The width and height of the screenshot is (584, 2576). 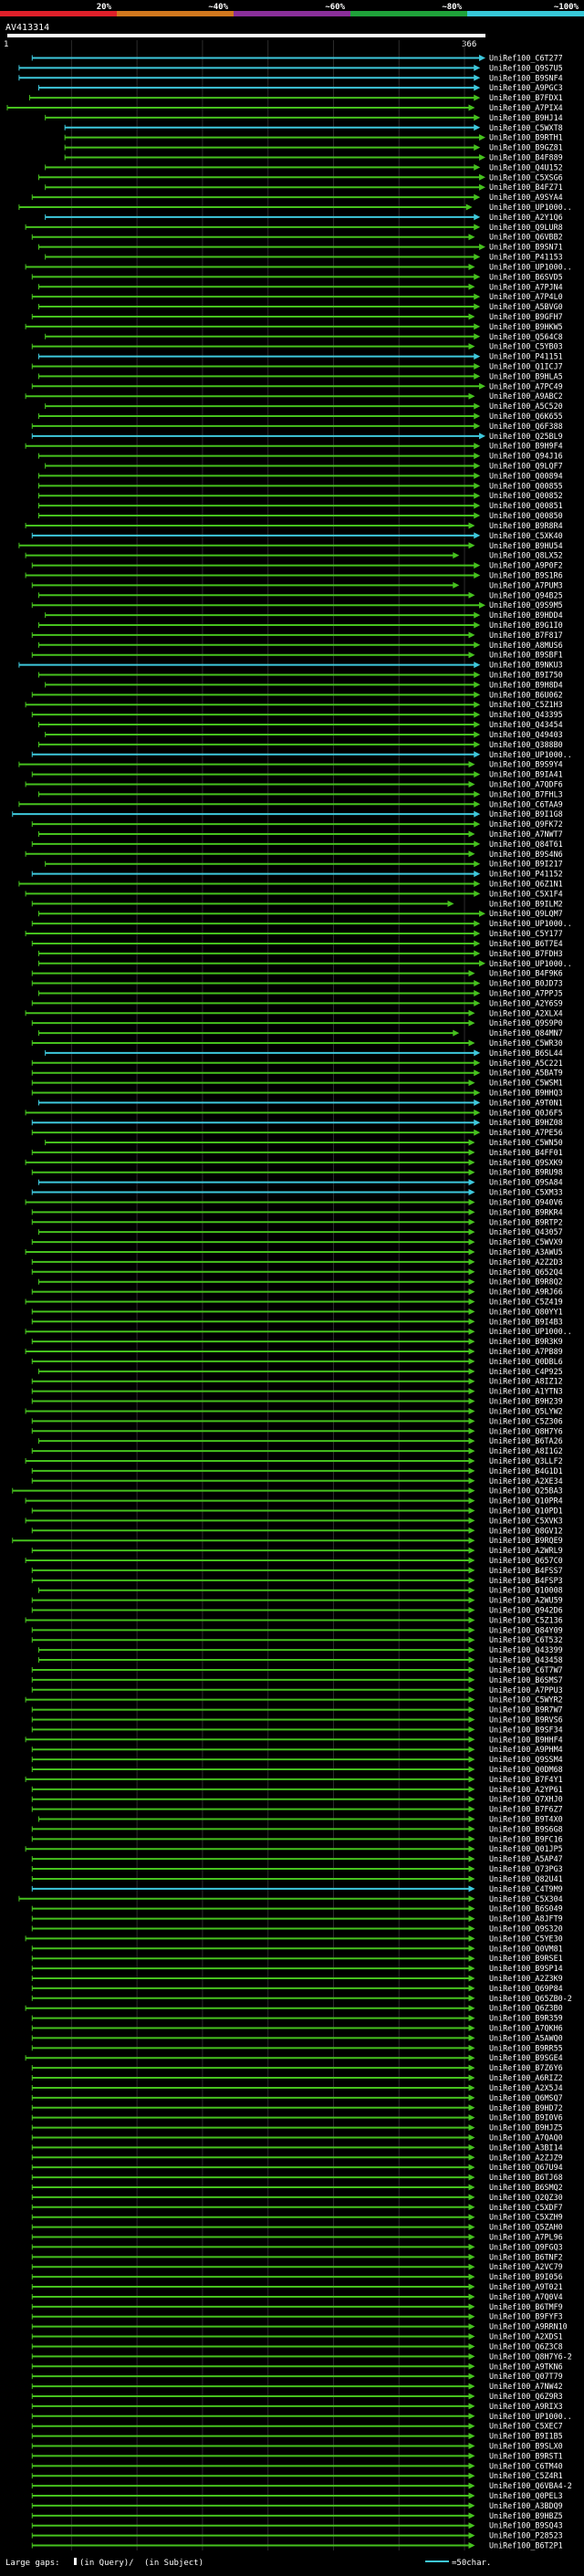 I want to click on hit-label: UniRef100_A7PC49, so click(x=526, y=386).